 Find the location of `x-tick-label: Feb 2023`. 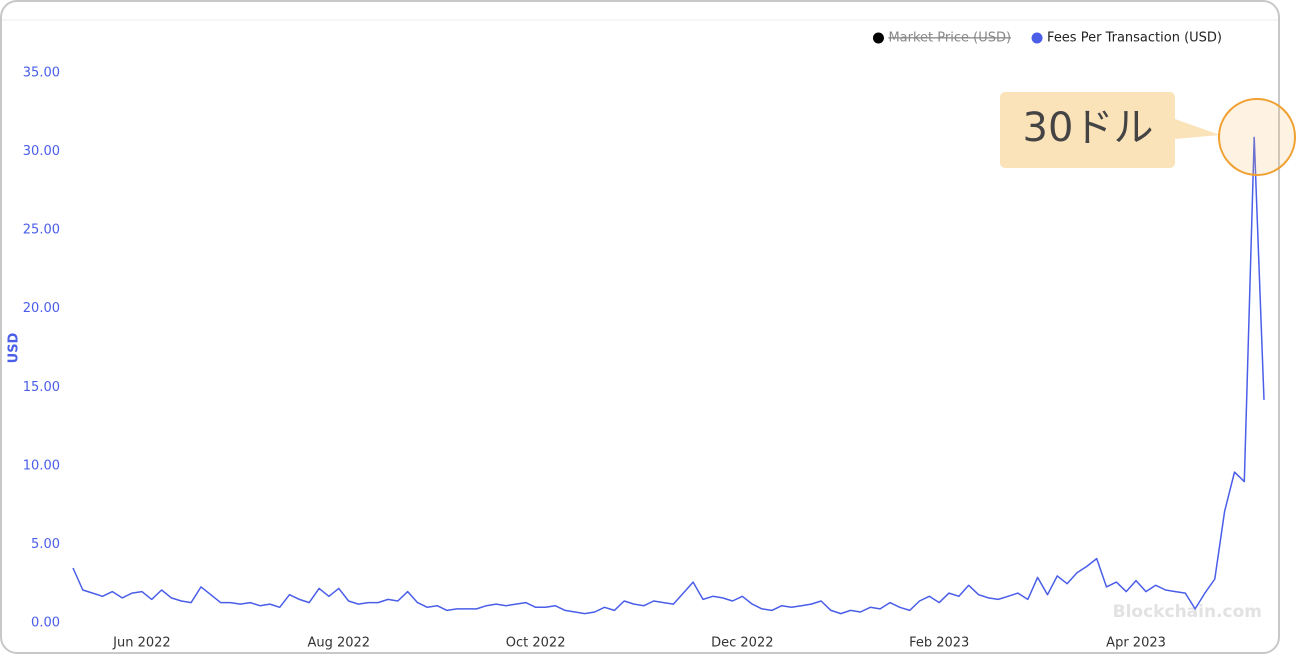

x-tick-label: Feb 2023 is located at coordinates (939, 643).